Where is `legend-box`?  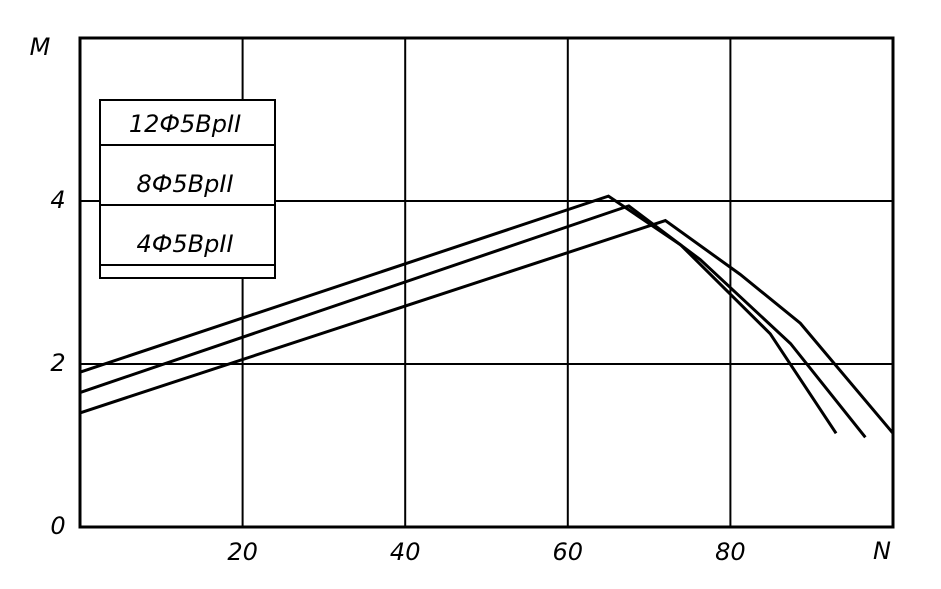 legend-box is located at coordinates (187, 189).